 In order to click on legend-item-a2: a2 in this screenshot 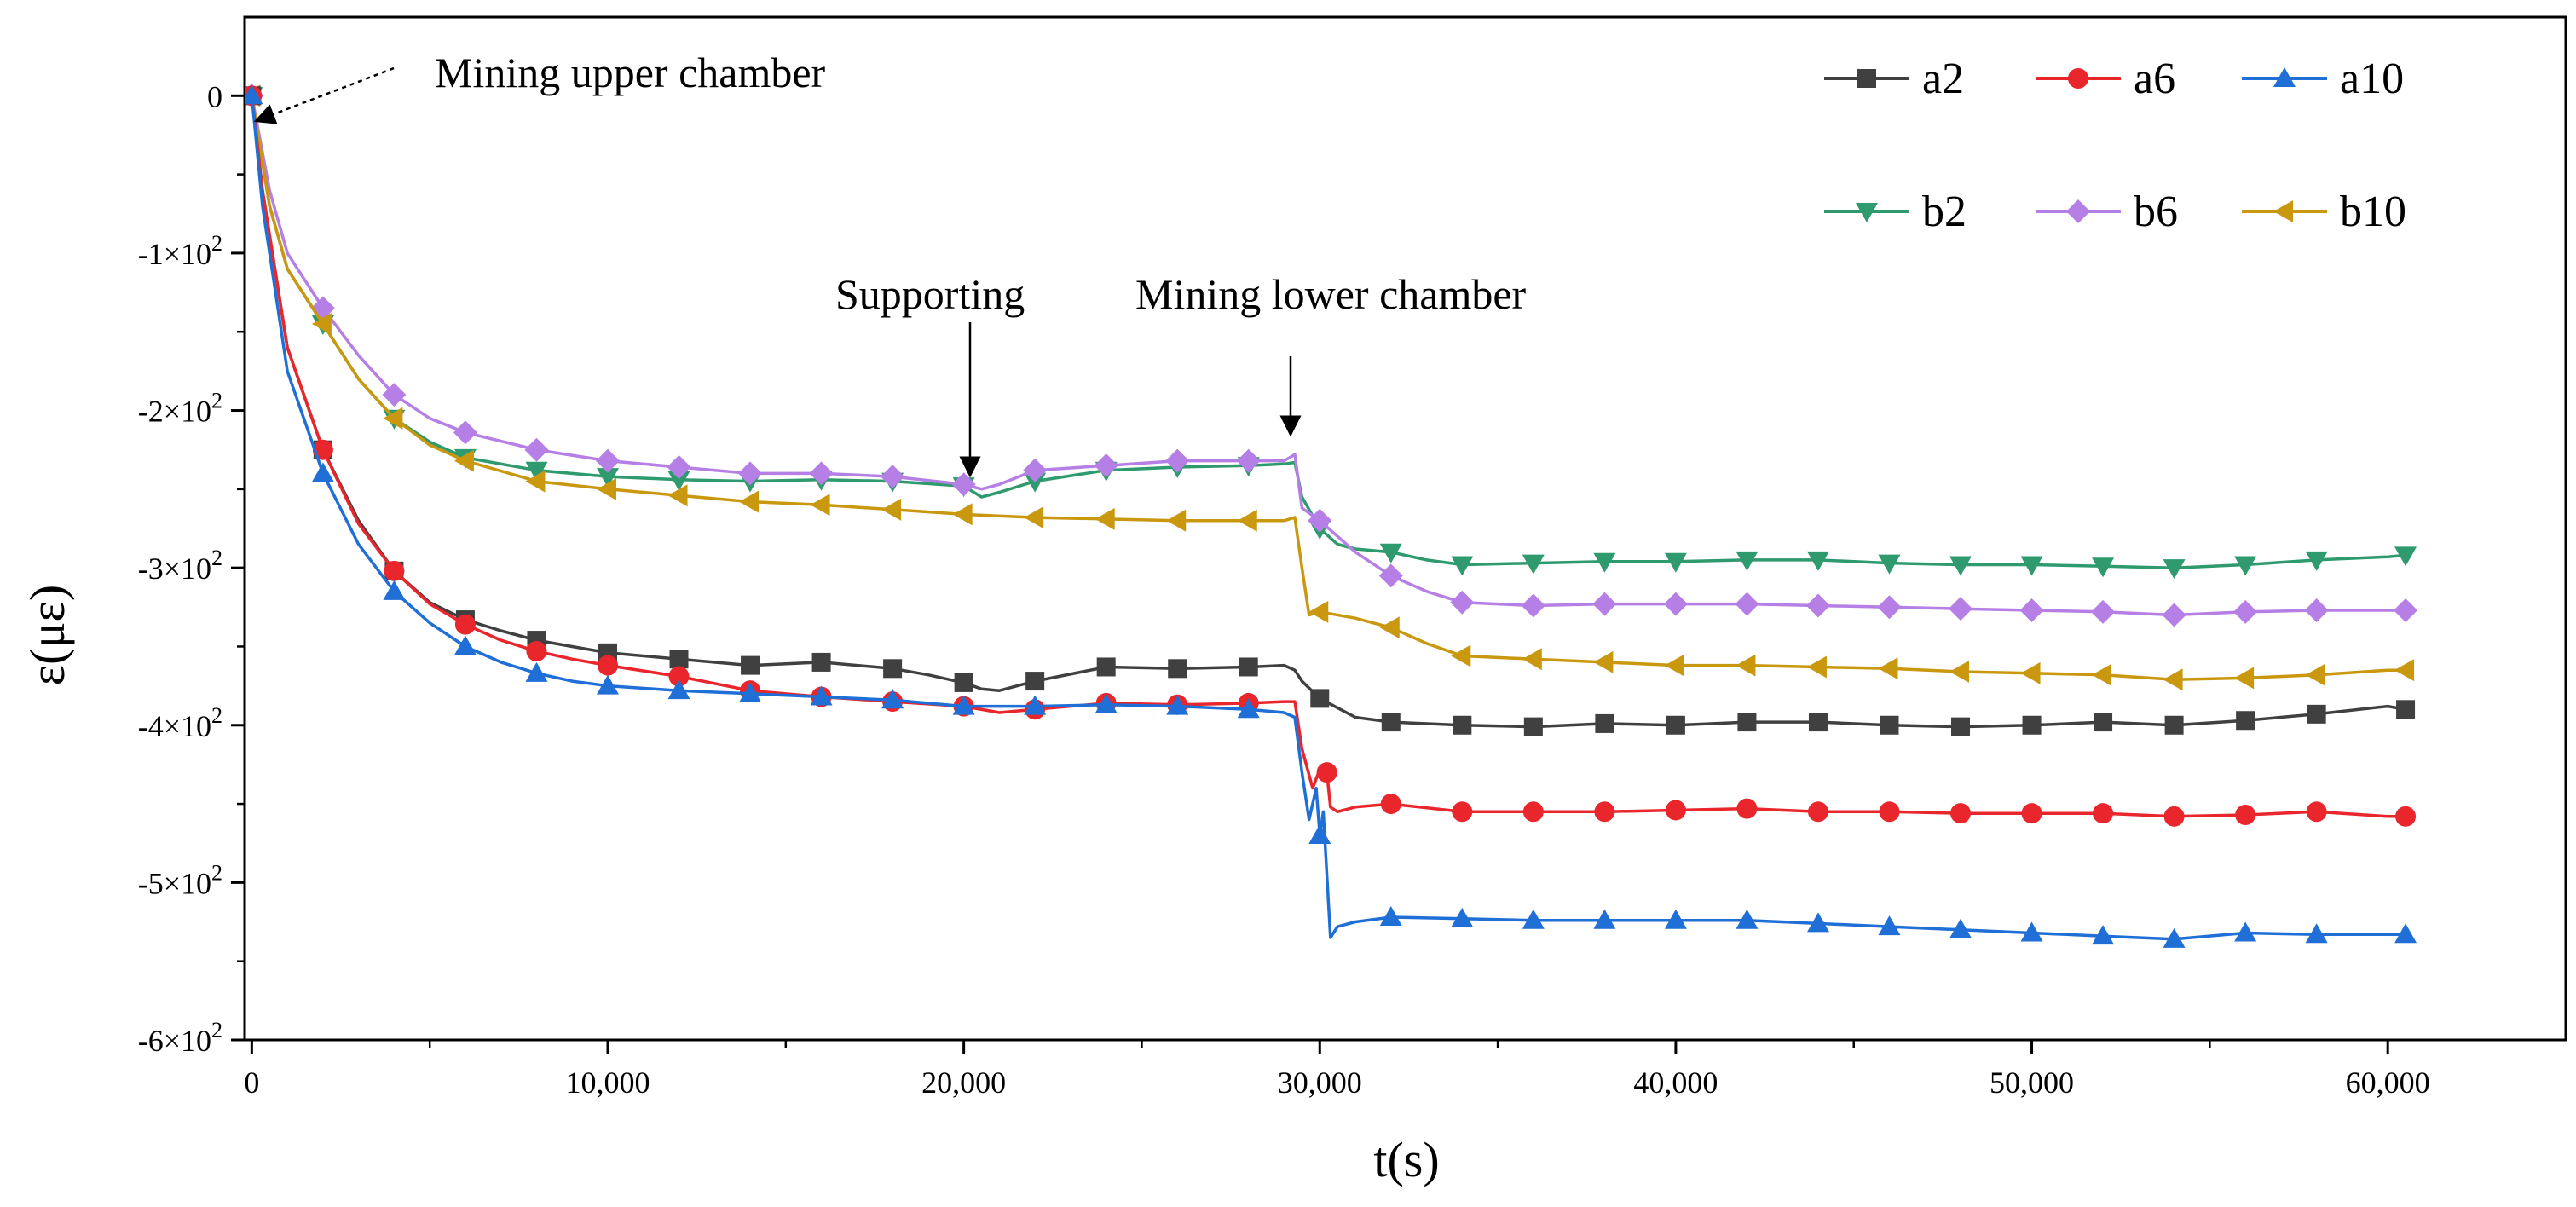, I will do `click(1894, 79)`.